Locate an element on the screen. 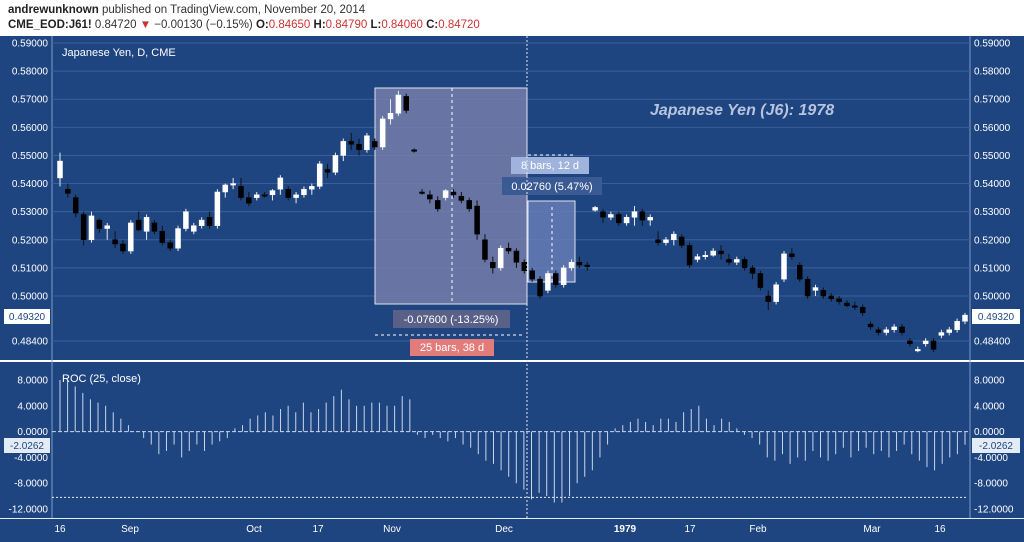  time-tick: Sep is located at coordinates (130, 529).